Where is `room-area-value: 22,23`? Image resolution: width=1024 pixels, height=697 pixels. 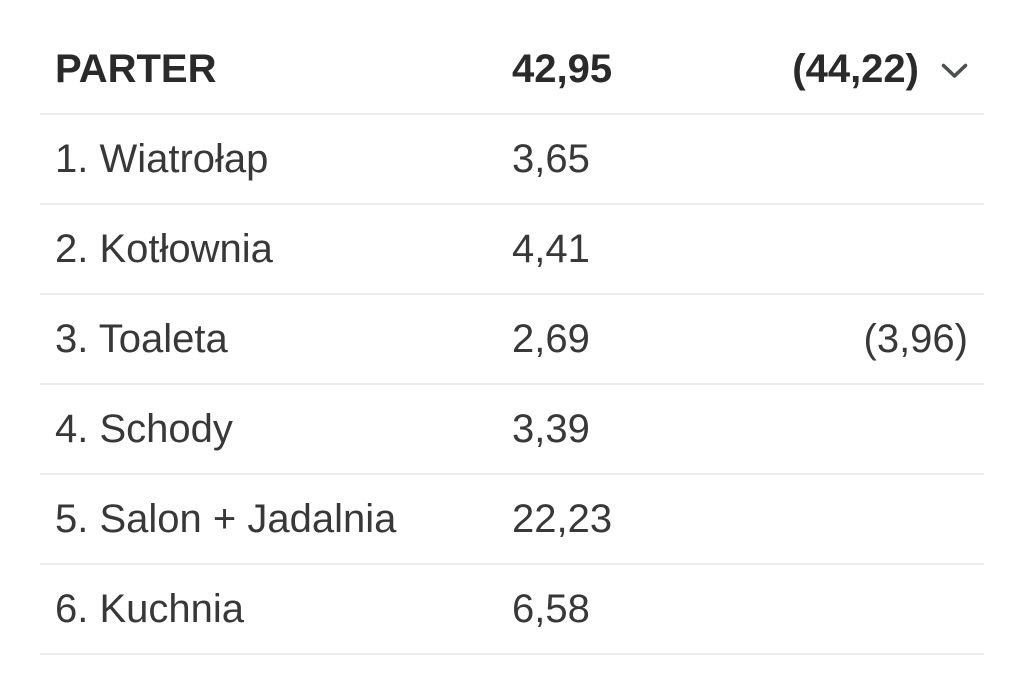 room-area-value: 22,23 is located at coordinates (562, 518).